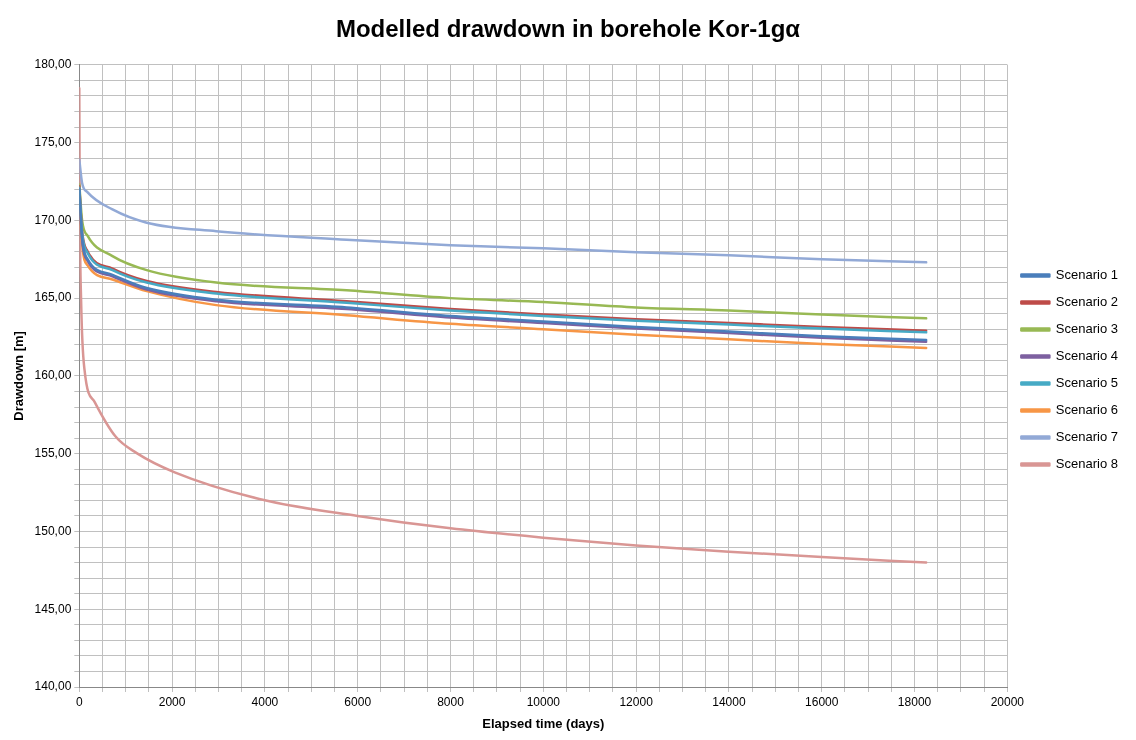 This screenshot has height=740, width=1136. What do you see at coordinates (451, 701) in the screenshot?
I see `x-tick-label: 8000` at bounding box center [451, 701].